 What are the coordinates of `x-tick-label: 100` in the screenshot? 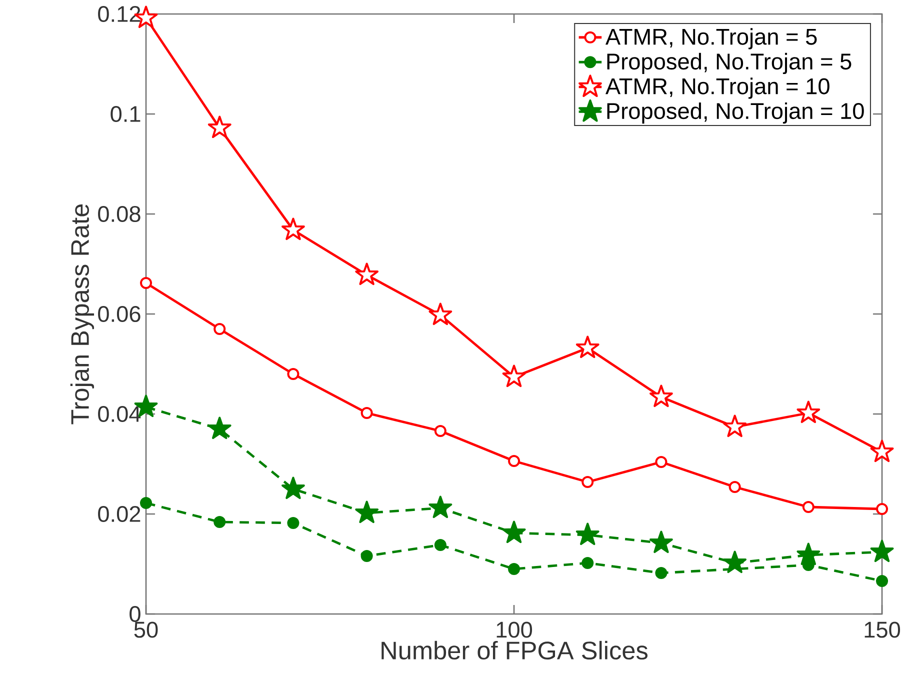 It's located at (514, 630).